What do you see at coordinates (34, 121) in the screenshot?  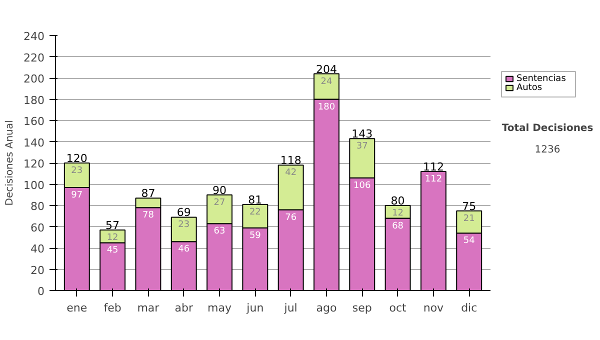 I see `y-tick-label: 160` at bounding box center [34, 121].